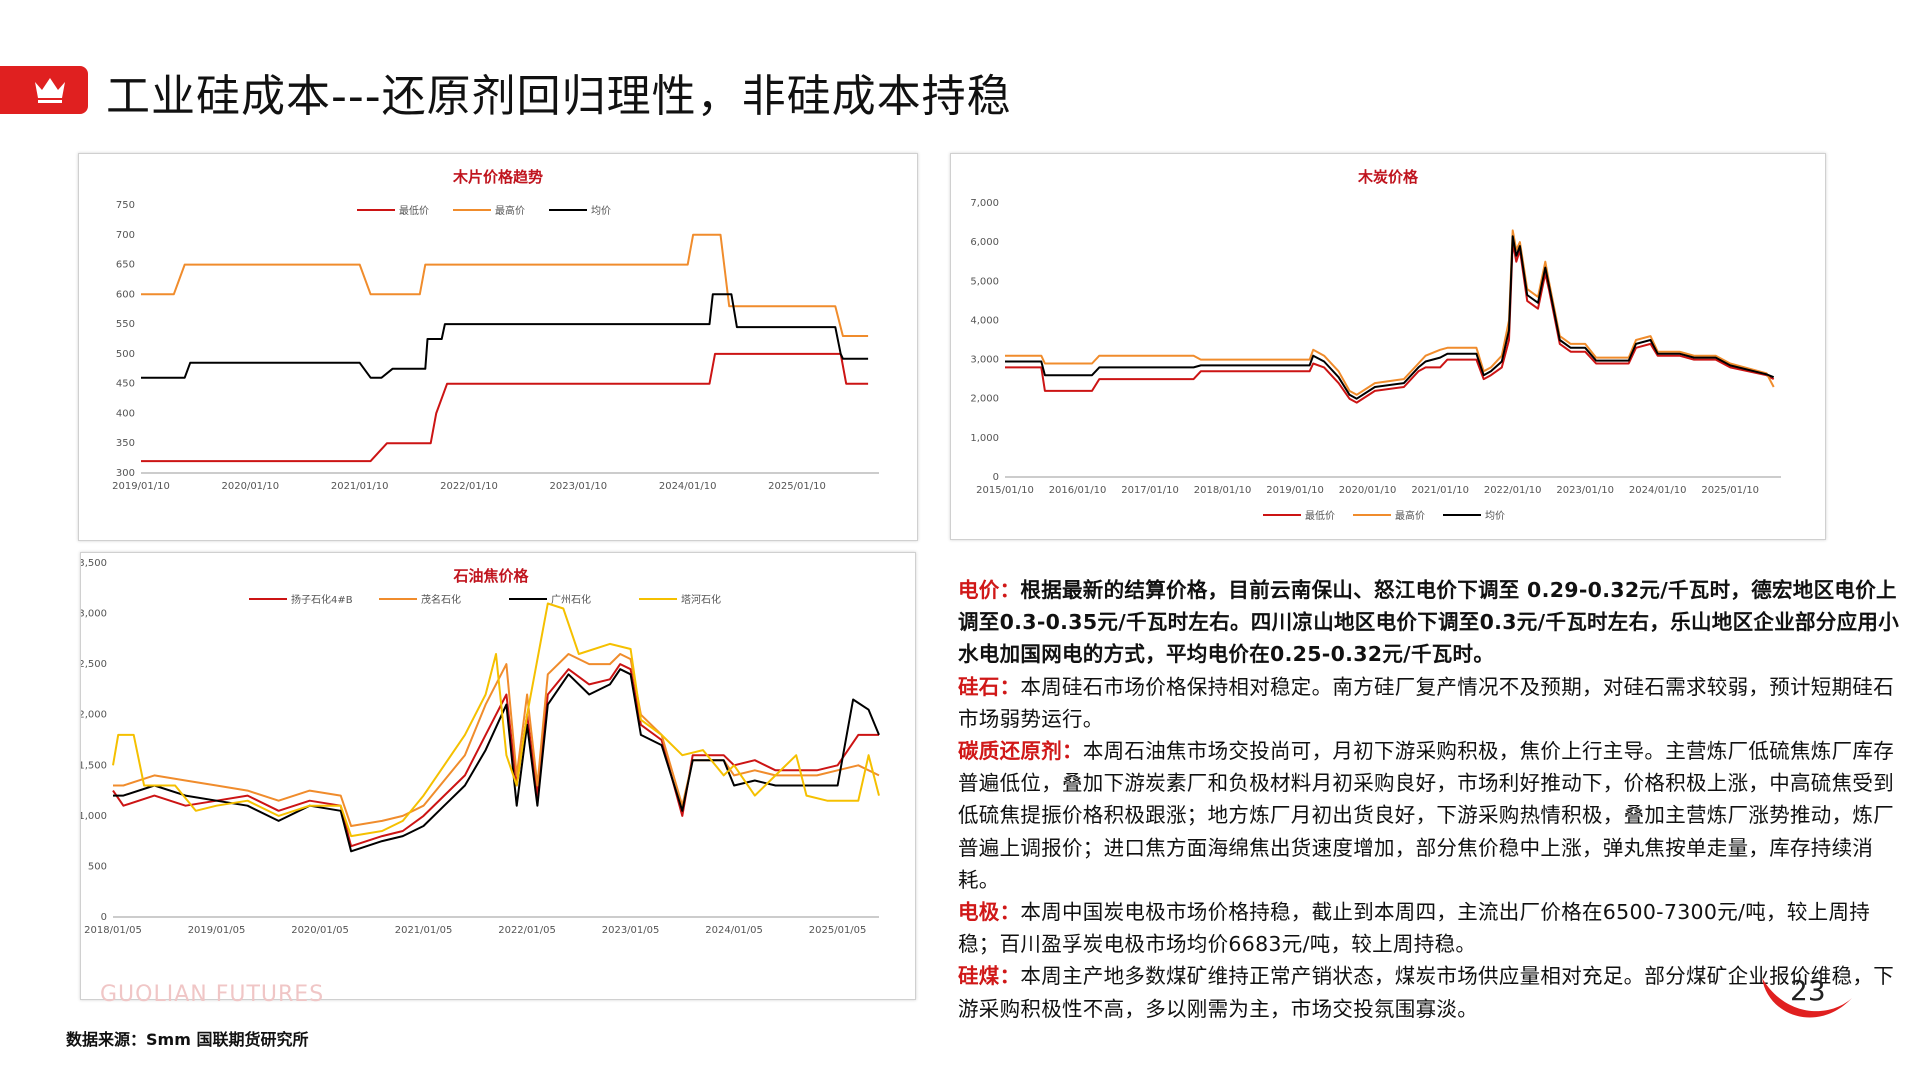 This screenshot has width=1920, height=1080. I want to click on x-tick-label: 2020/01/05, so click(320, 930).